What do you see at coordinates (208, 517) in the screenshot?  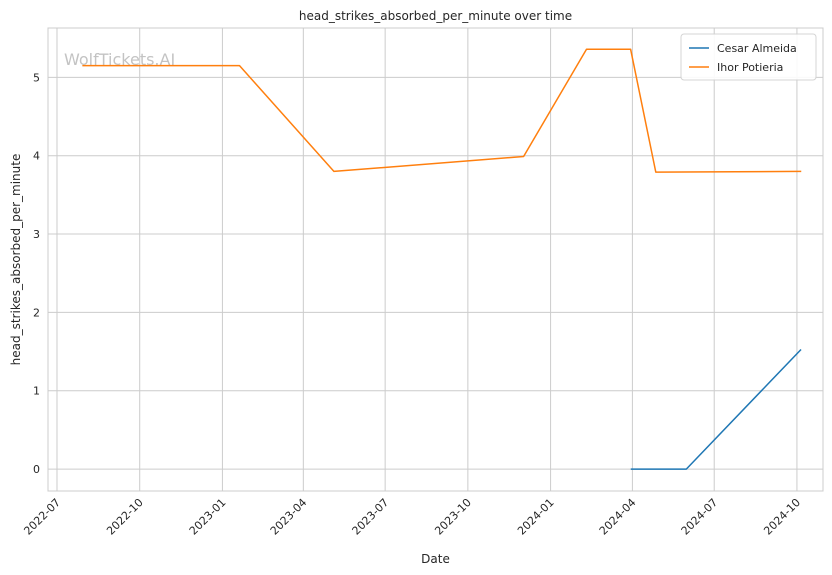 I see `x-tick-label: 2023-01` at bounding box center [208, 517].